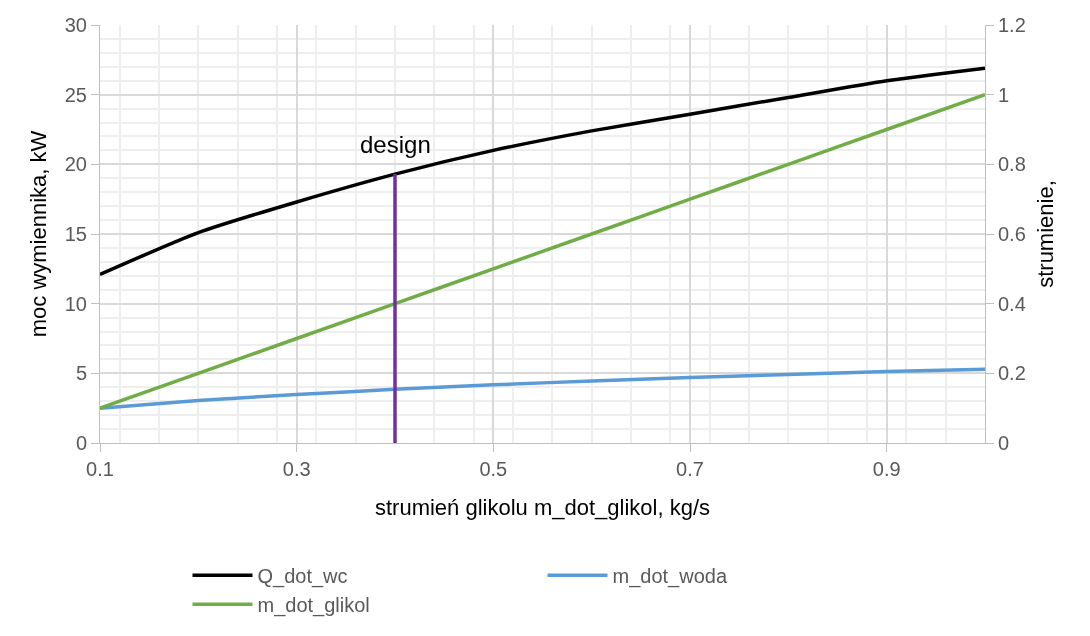  Describe the element at coordinates (886, 469) in the screenshot. I see `x-tick-label: 0.9` at that location.